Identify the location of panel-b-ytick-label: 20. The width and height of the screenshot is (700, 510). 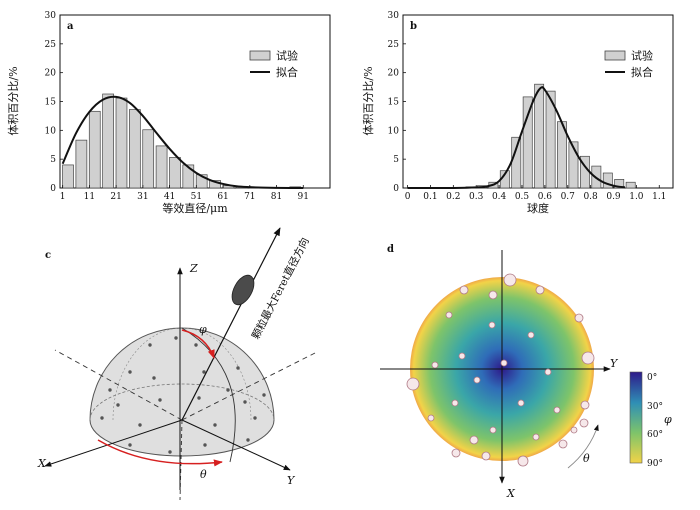
(394, 74).